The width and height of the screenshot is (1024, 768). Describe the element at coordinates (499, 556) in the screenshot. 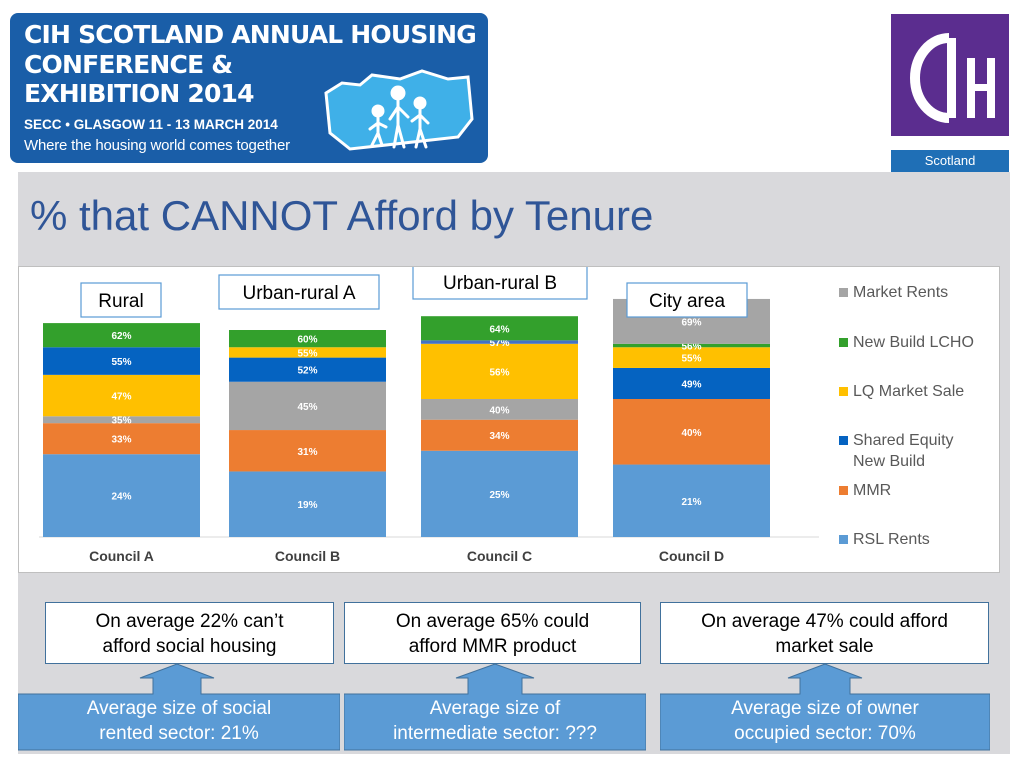

I see `category-label: Council C` at that location.